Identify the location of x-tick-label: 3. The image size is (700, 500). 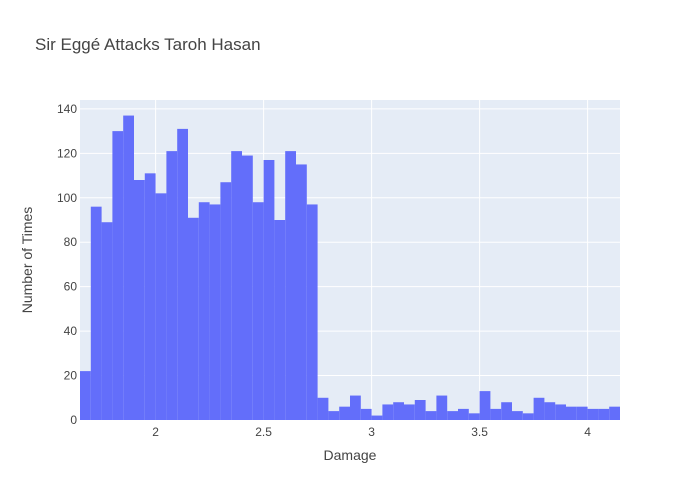
(371, 432).